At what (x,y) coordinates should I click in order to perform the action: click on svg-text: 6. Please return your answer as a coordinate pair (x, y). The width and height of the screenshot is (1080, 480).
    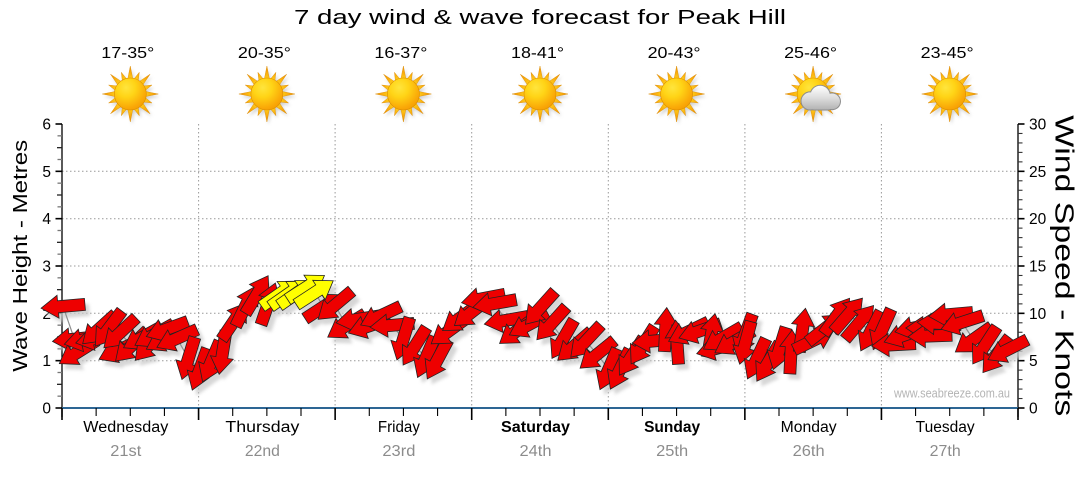
    Looking at the image, I should click on (46, 125).